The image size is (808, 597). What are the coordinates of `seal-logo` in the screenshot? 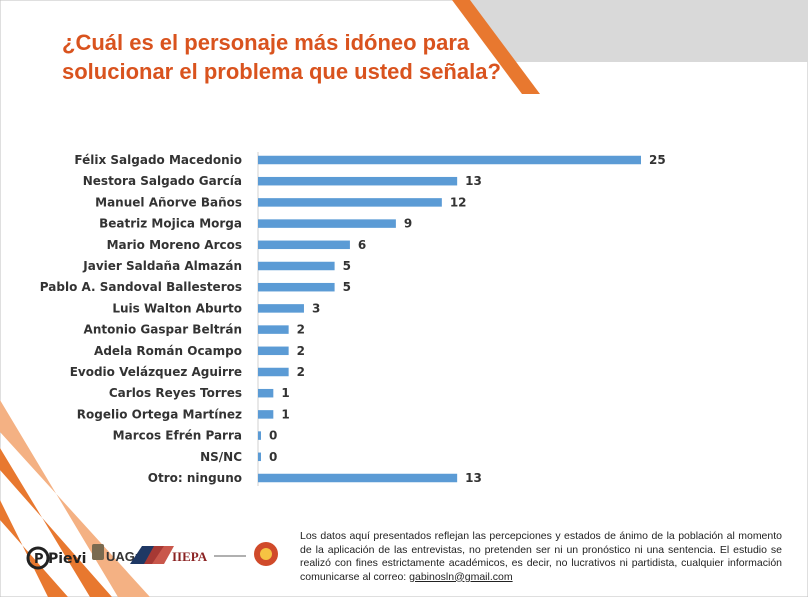 It's located at (266, 554).